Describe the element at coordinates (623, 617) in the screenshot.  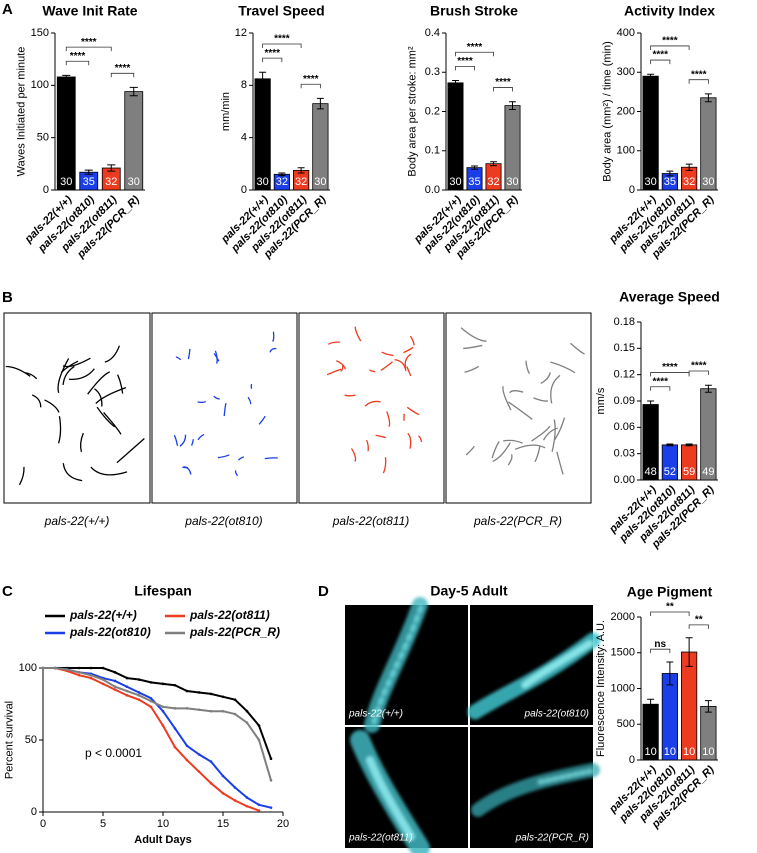
I see `y-tick-label: 2000` at that location.